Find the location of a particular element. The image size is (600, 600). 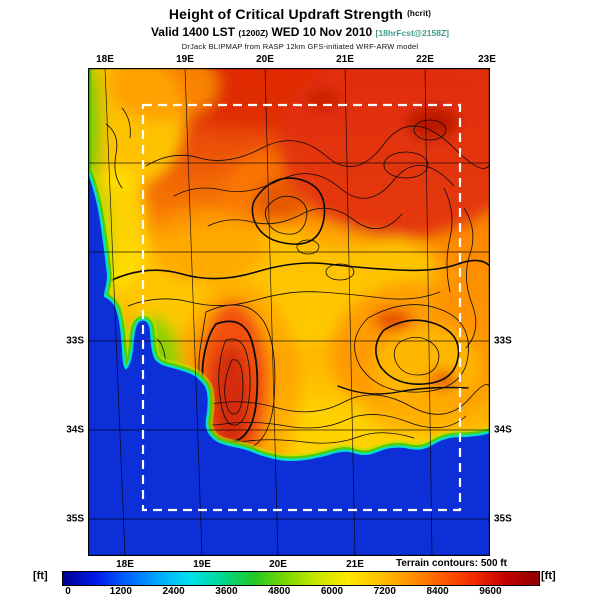

lat-label-left-35S: 35S is located at coordinates (75, 519).